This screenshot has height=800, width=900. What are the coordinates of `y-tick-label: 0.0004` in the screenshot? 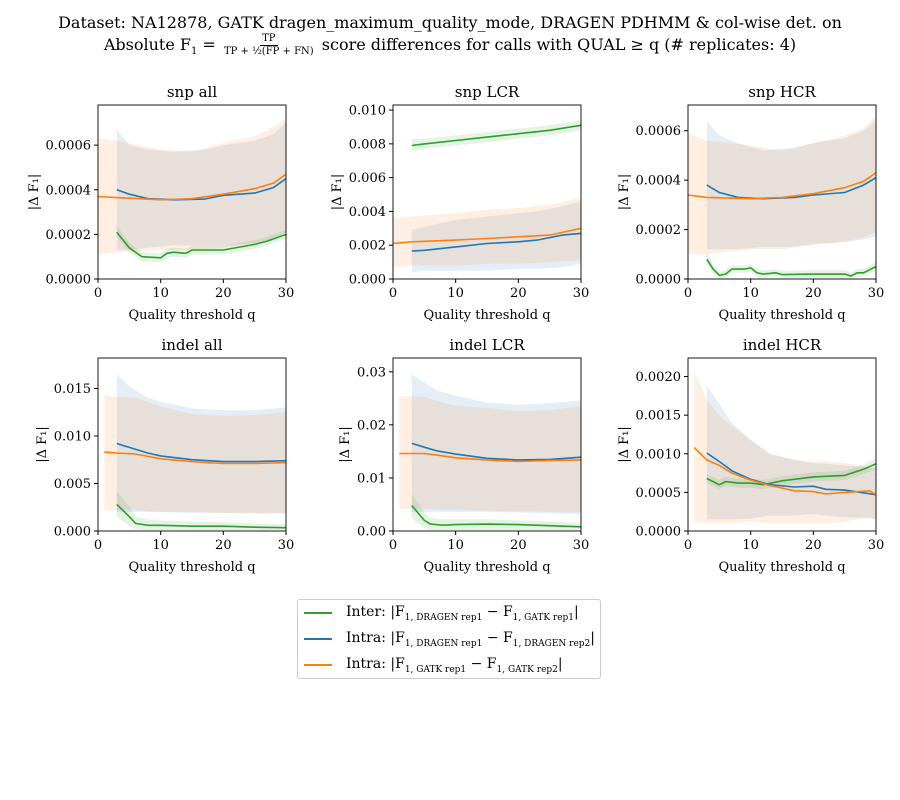 It's located at (69, 190).